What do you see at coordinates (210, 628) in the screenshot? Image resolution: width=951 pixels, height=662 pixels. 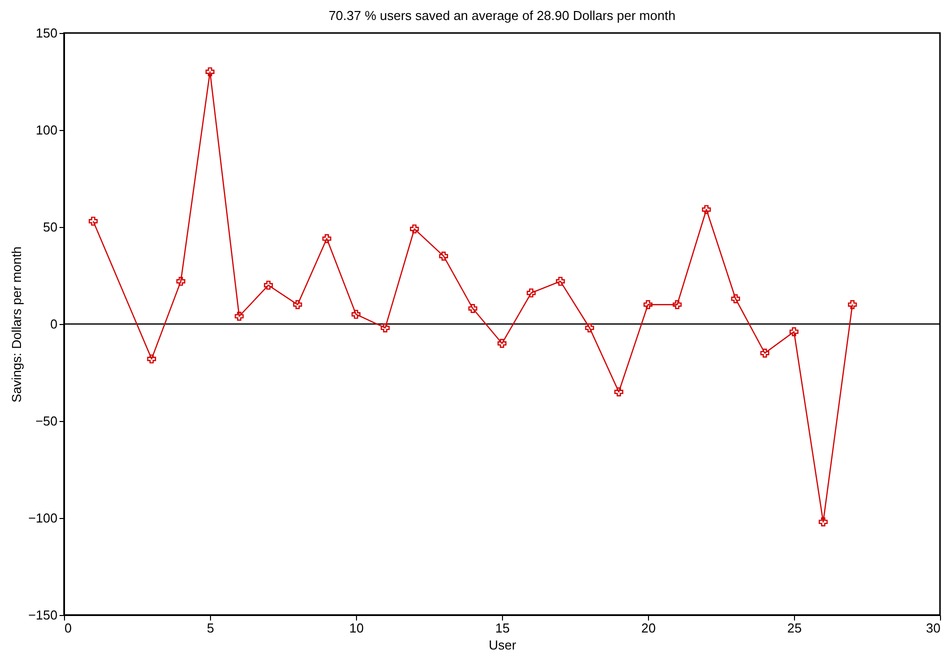 I see `x-tick-label: 5` at bounding box center [210, 628].